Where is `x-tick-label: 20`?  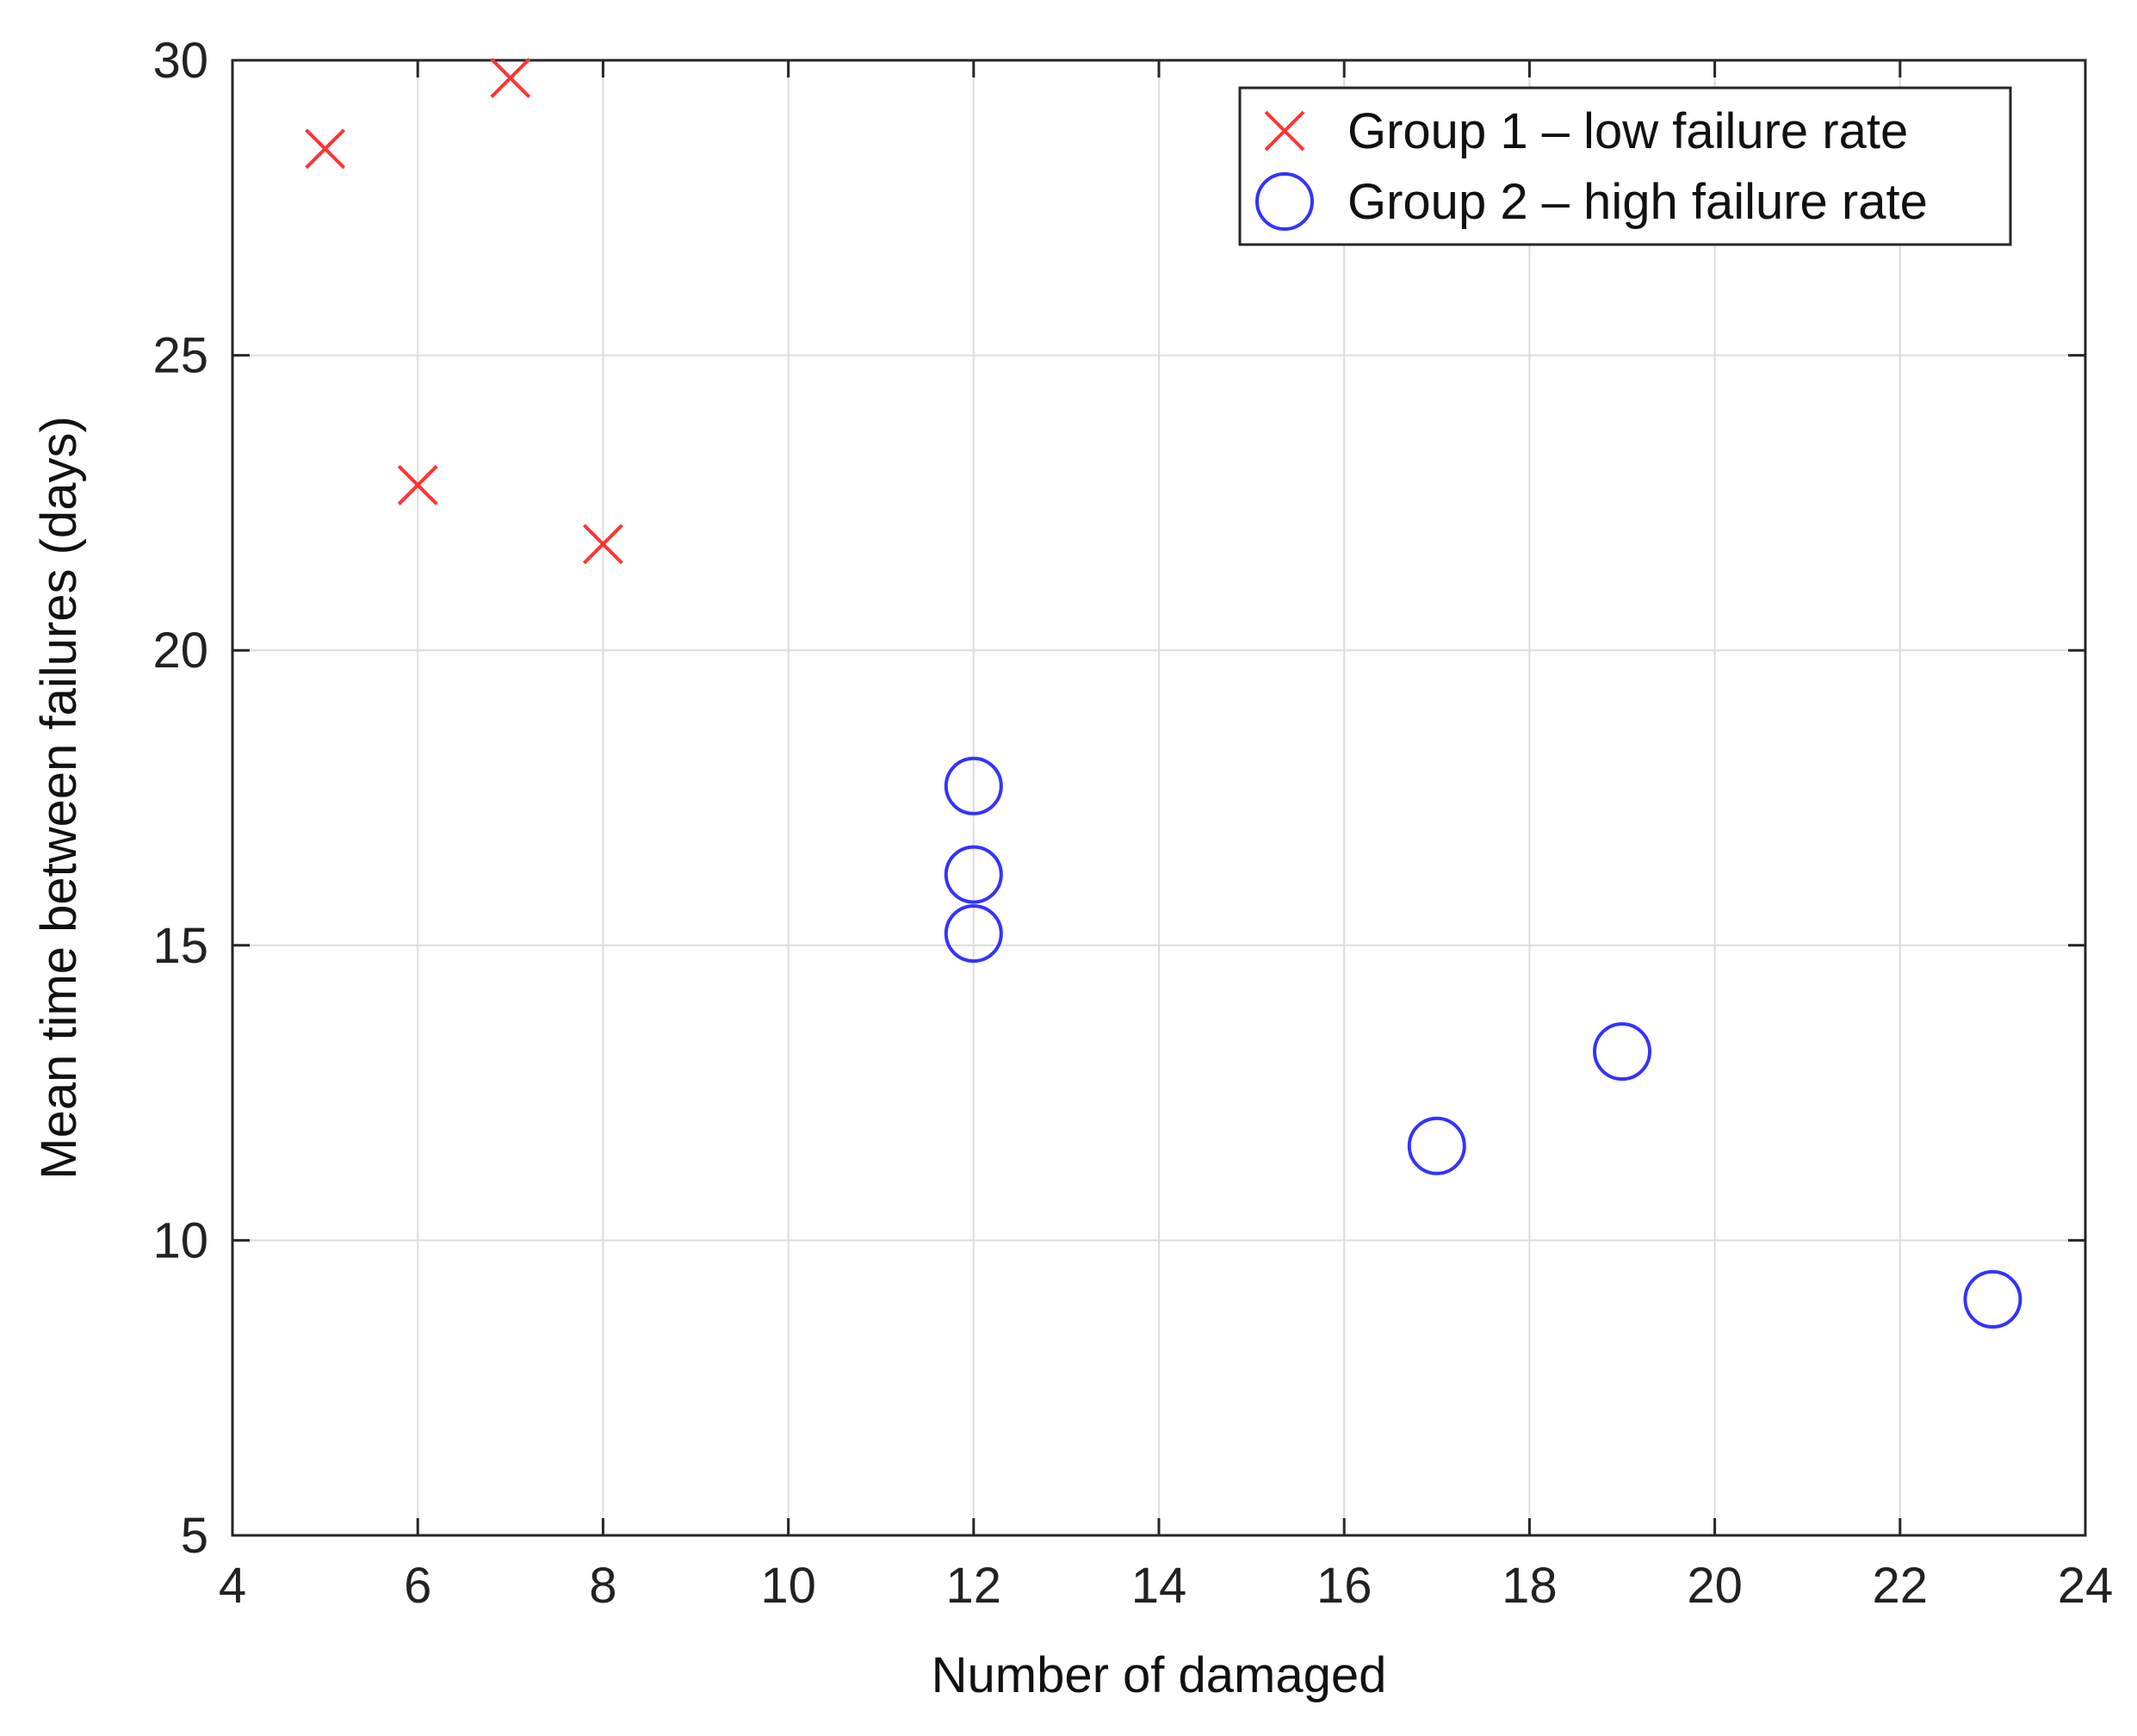
x-tick-label: 20 is located at coordinates (1715, 1586).